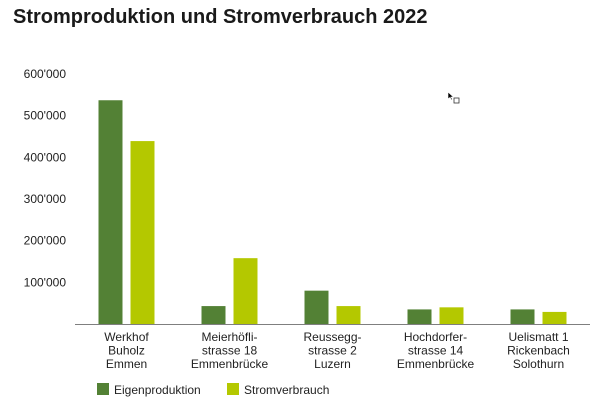 This screenshot has height=409, width=600. Describe the element at coordinates (45, 116) in the screenshot. I see `y-tick-label: 500'000` at that location.